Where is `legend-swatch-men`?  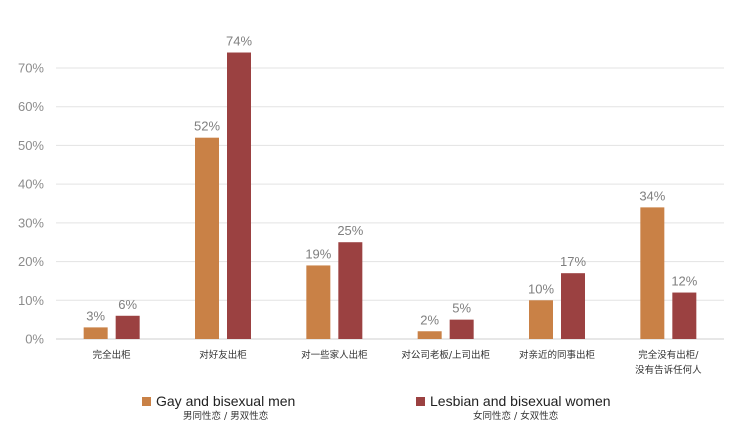 legend-swatch-men is located at coordinates (146, 401).